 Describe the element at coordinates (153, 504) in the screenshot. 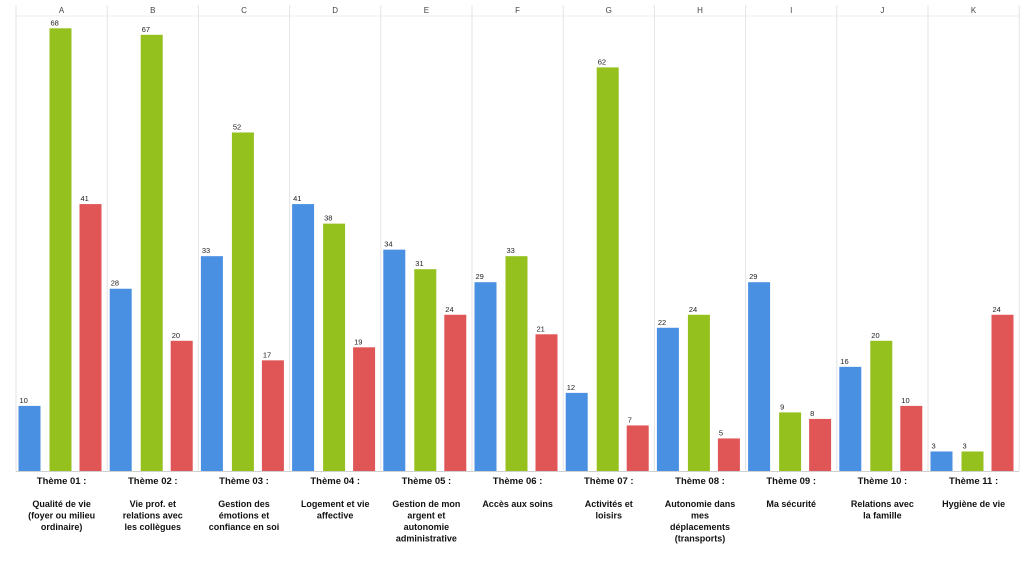

I see `category-description: Vie prof. et` at that location.